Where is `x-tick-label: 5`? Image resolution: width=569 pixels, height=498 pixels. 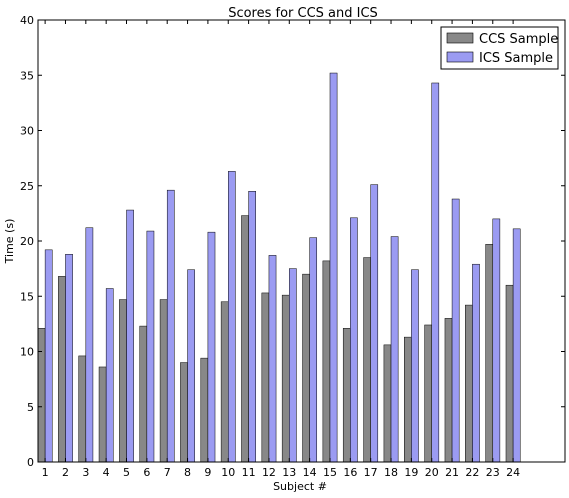 x-tick-label: 5 is located at coordinates (126, 472).